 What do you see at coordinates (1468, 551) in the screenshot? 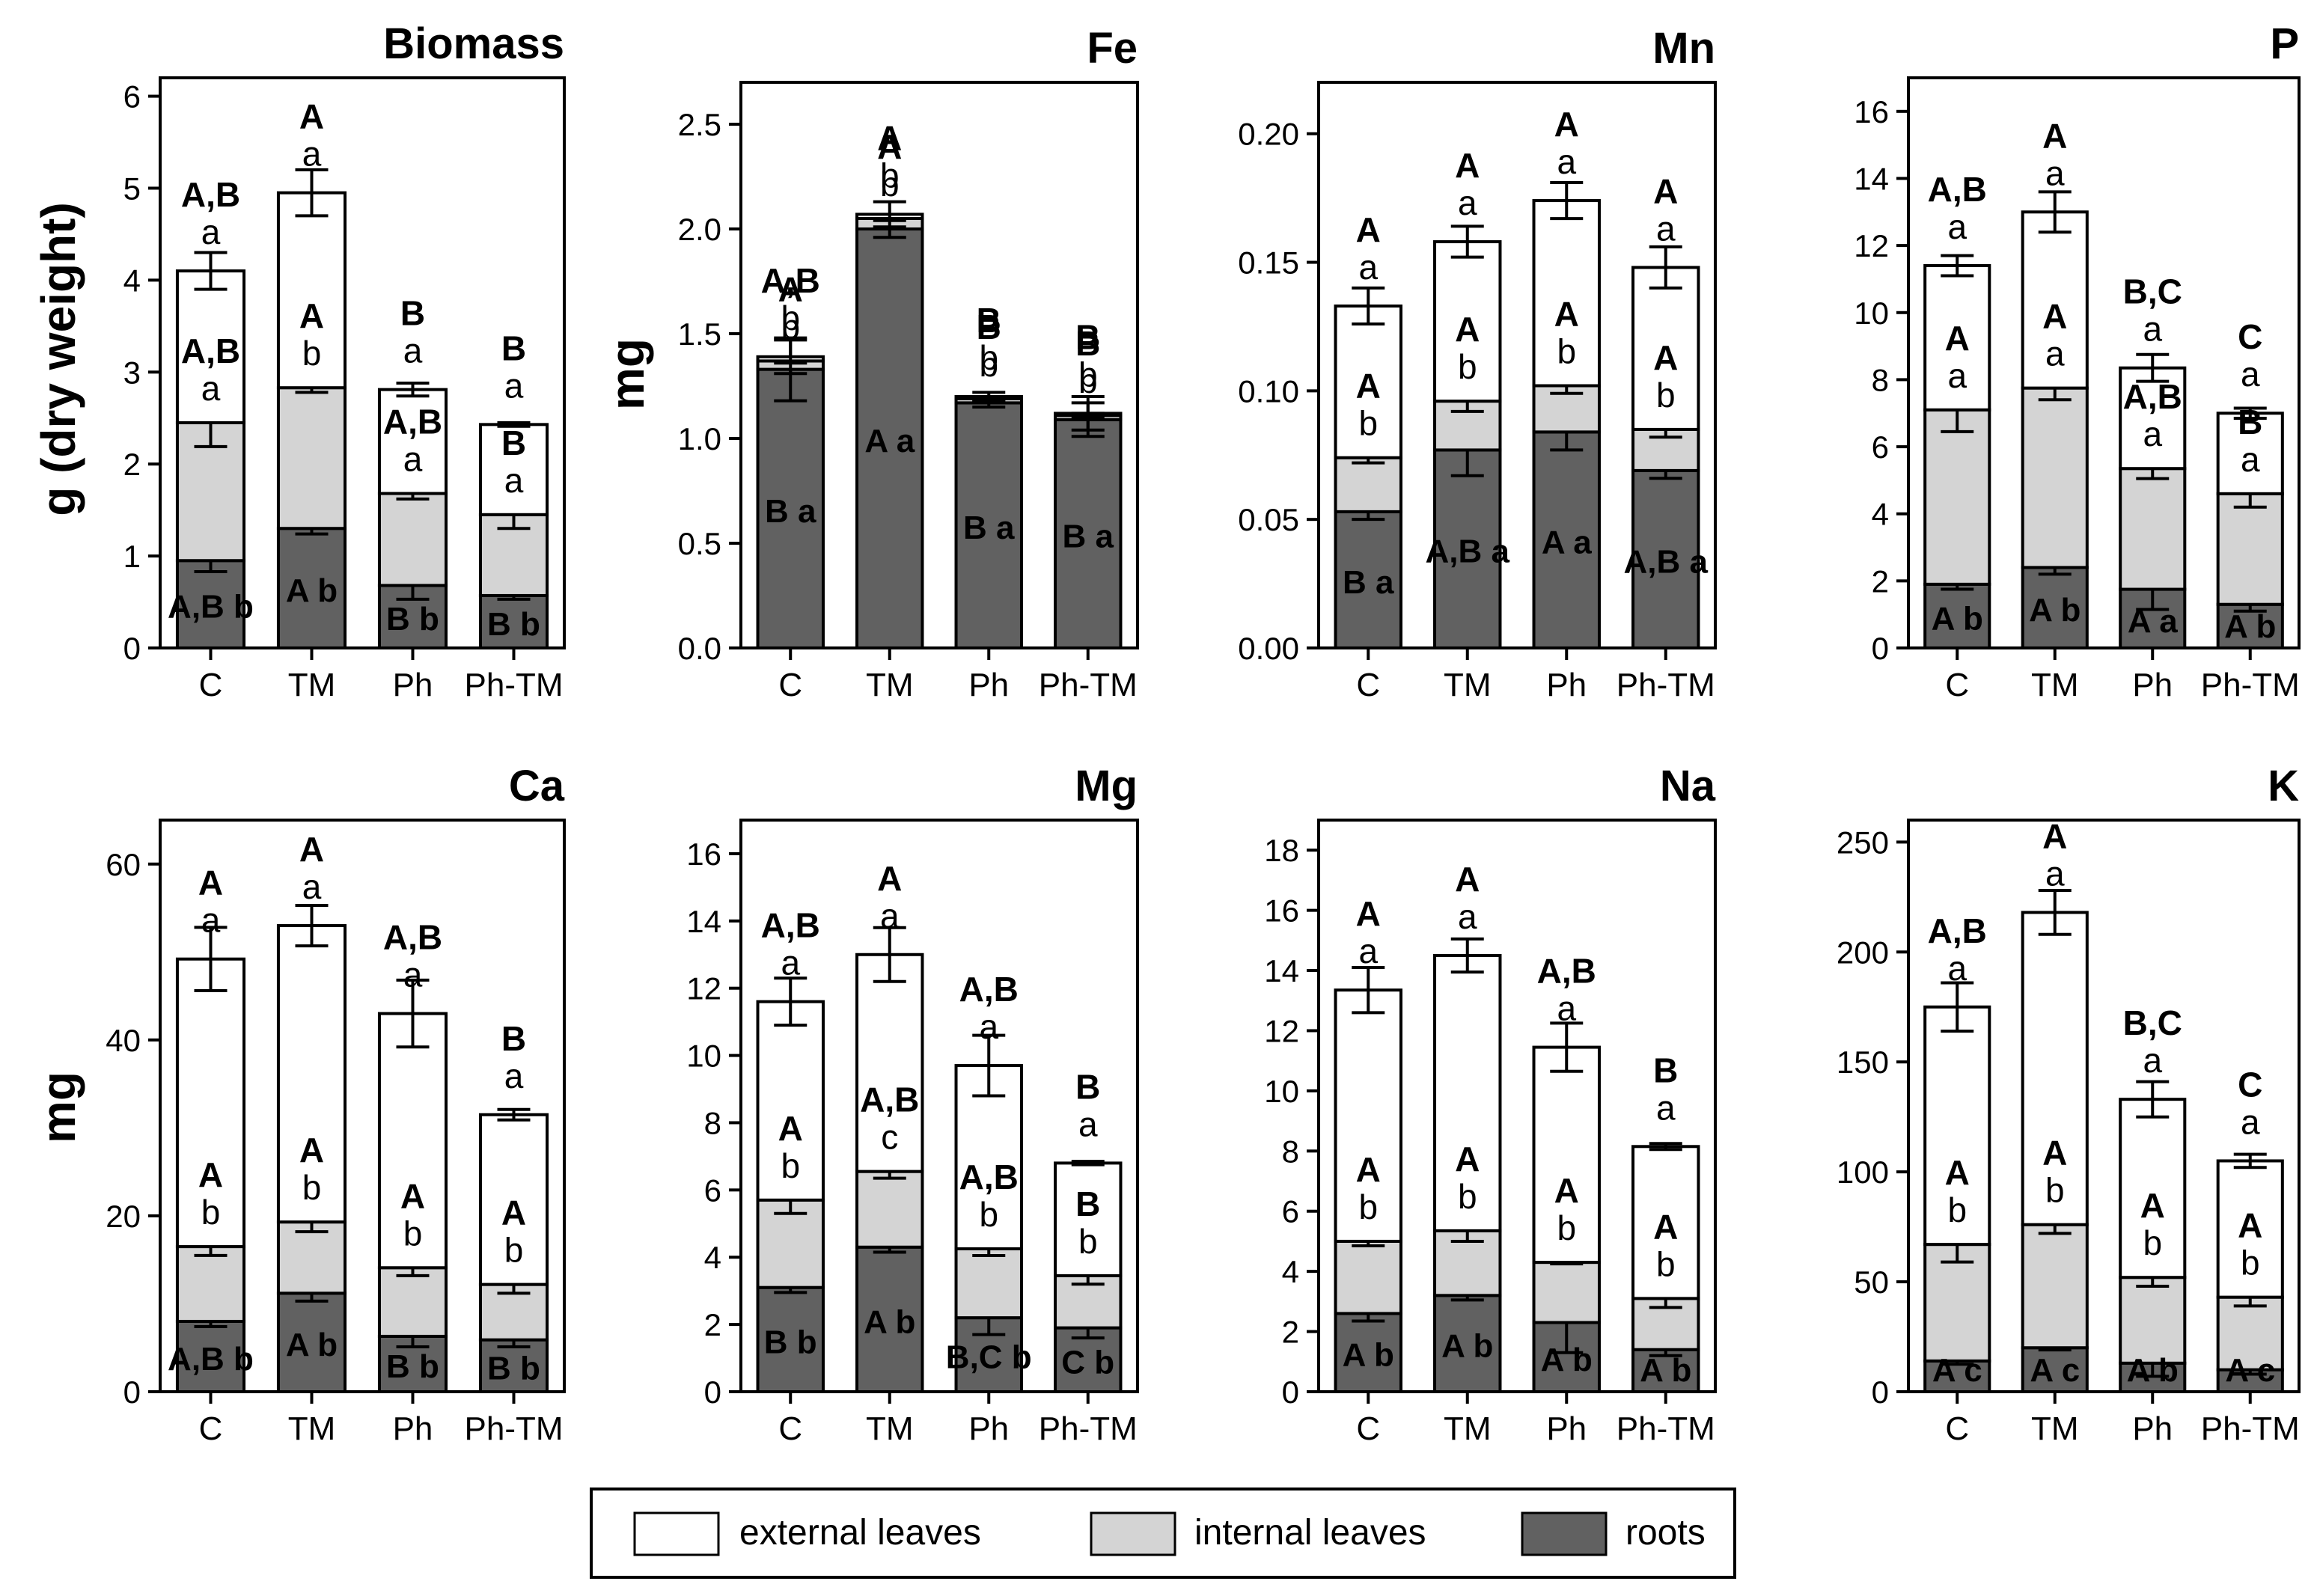
I see `significance-roots: A,B a` at bounding box center [1468, 551].